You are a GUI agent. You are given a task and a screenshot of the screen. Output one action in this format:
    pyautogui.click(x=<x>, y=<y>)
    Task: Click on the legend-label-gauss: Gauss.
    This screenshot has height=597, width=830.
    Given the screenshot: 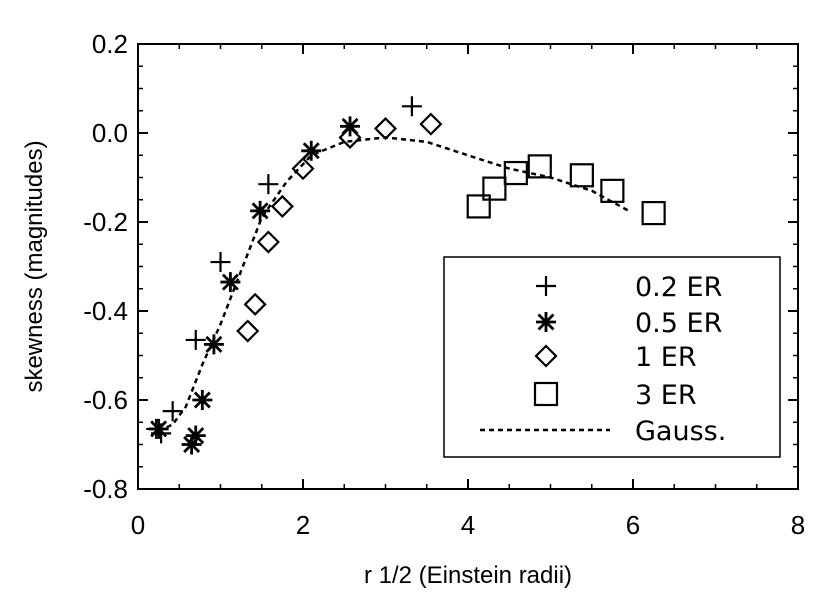 What is the action you would take?
    pyautogui.click(x=680, y=431)
    